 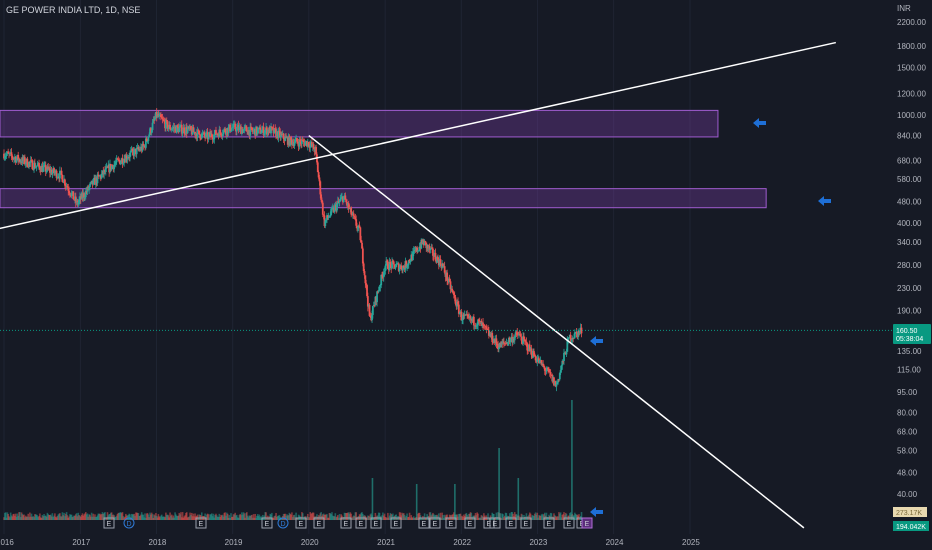 I want to click on marker-shape, so click(x=301, y=523).